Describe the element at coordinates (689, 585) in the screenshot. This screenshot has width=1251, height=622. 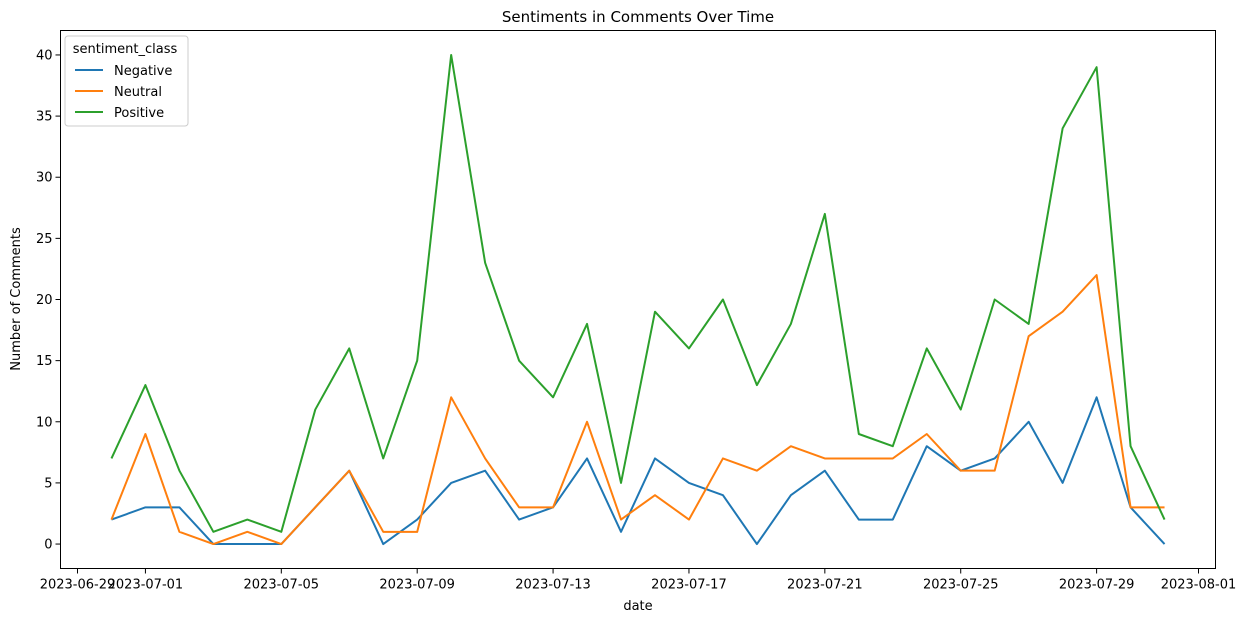
I see `x-tick-label: 2023-07-17` at that location.